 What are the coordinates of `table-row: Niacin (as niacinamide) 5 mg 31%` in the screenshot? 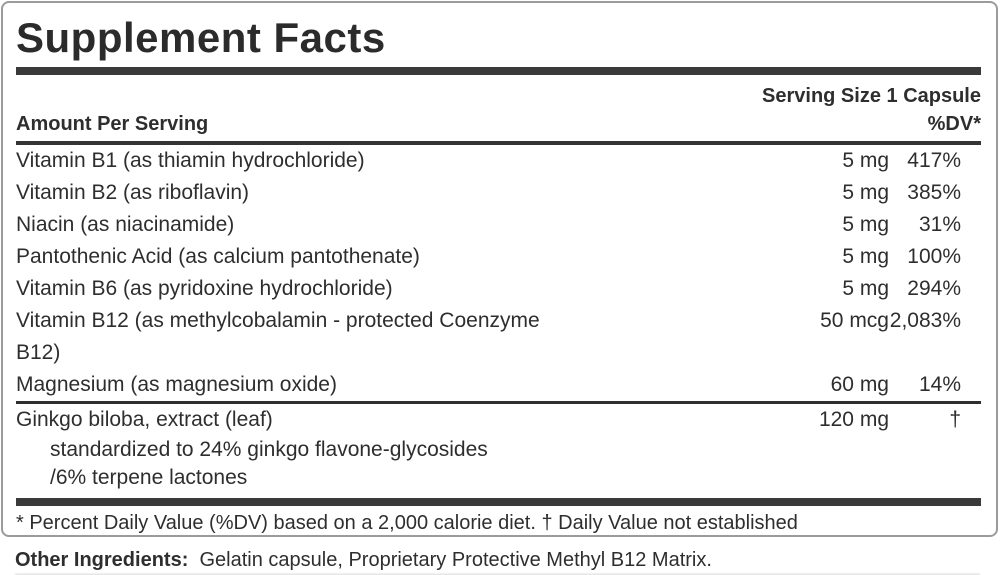 It's located at (498, 225).